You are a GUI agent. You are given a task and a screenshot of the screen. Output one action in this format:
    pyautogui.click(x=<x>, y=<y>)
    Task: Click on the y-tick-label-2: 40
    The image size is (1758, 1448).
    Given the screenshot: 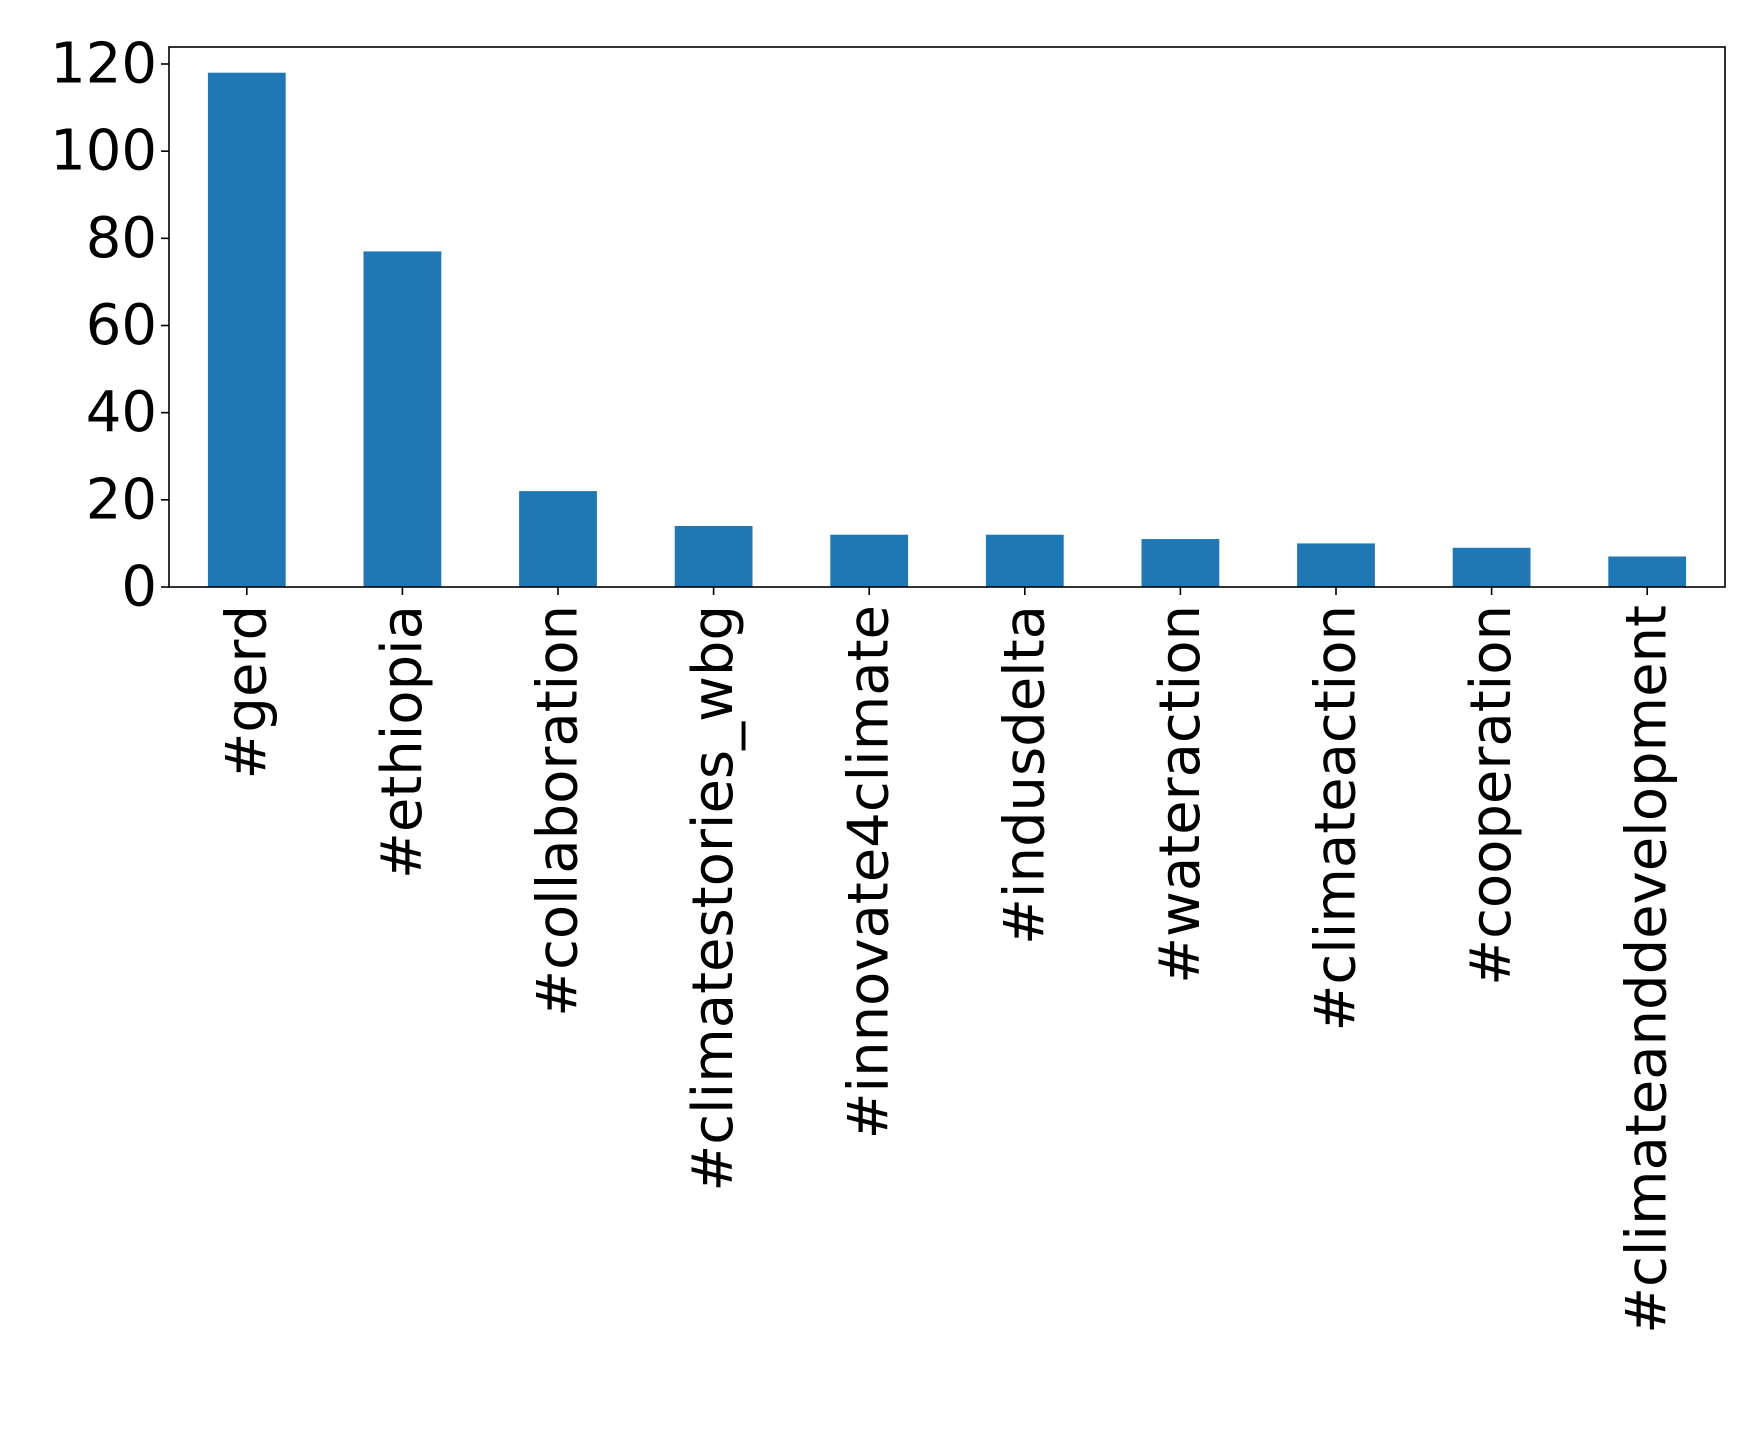 What is the action you would take?
    pyautogui.click(x=121, y=412)
    